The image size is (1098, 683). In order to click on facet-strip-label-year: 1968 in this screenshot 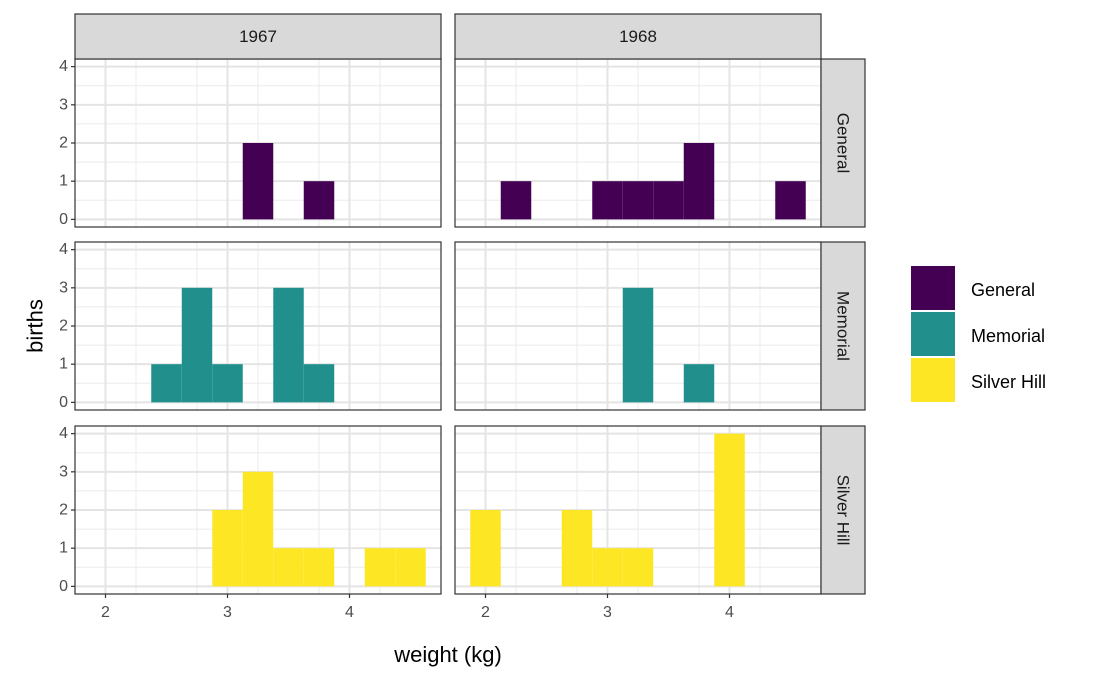, I will do `click(638, 36)`.